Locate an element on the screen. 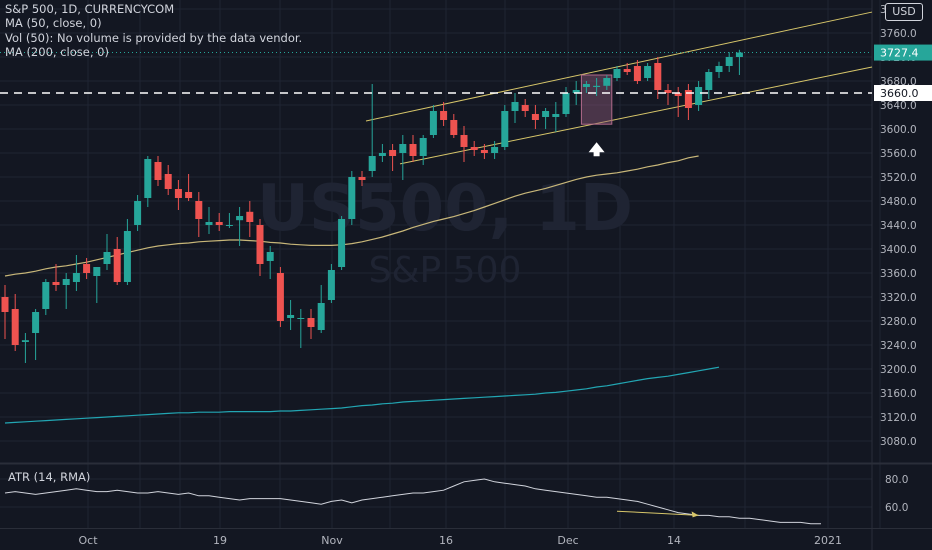  price-axis-tick: 3600.0 is located at coordinates (898, 130).